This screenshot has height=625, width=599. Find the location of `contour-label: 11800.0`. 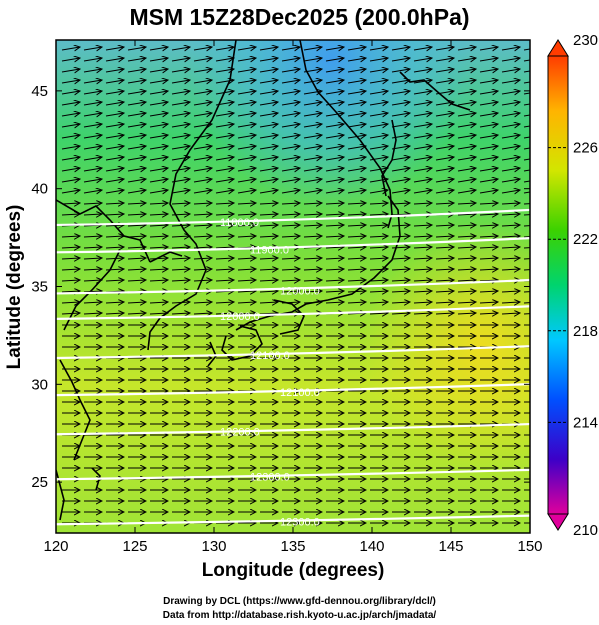

contour-label: 11800.0 is located at coordinates (239, 223).